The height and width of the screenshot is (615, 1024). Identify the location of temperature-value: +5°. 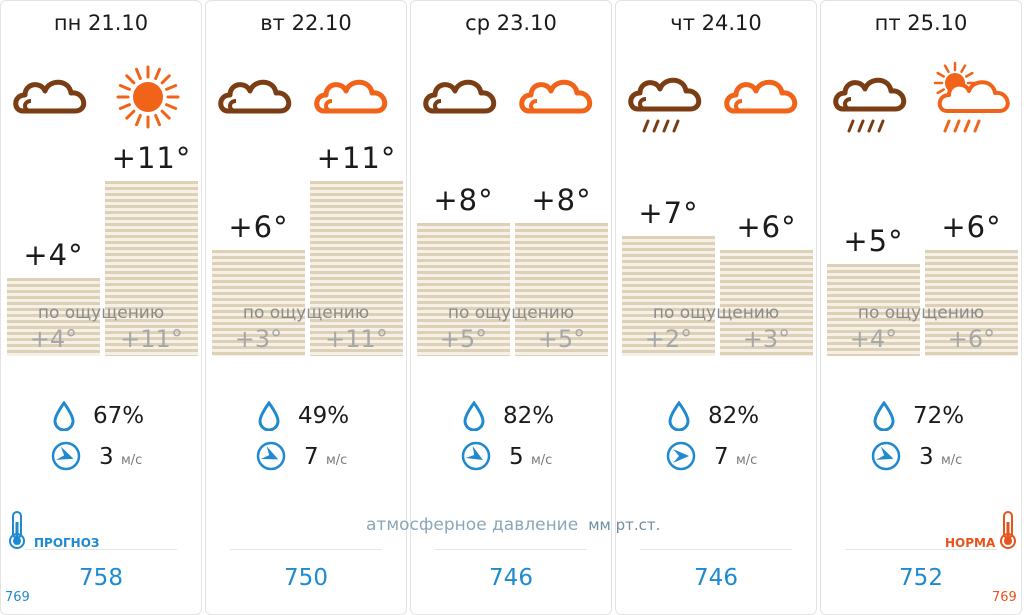
(873, 241).